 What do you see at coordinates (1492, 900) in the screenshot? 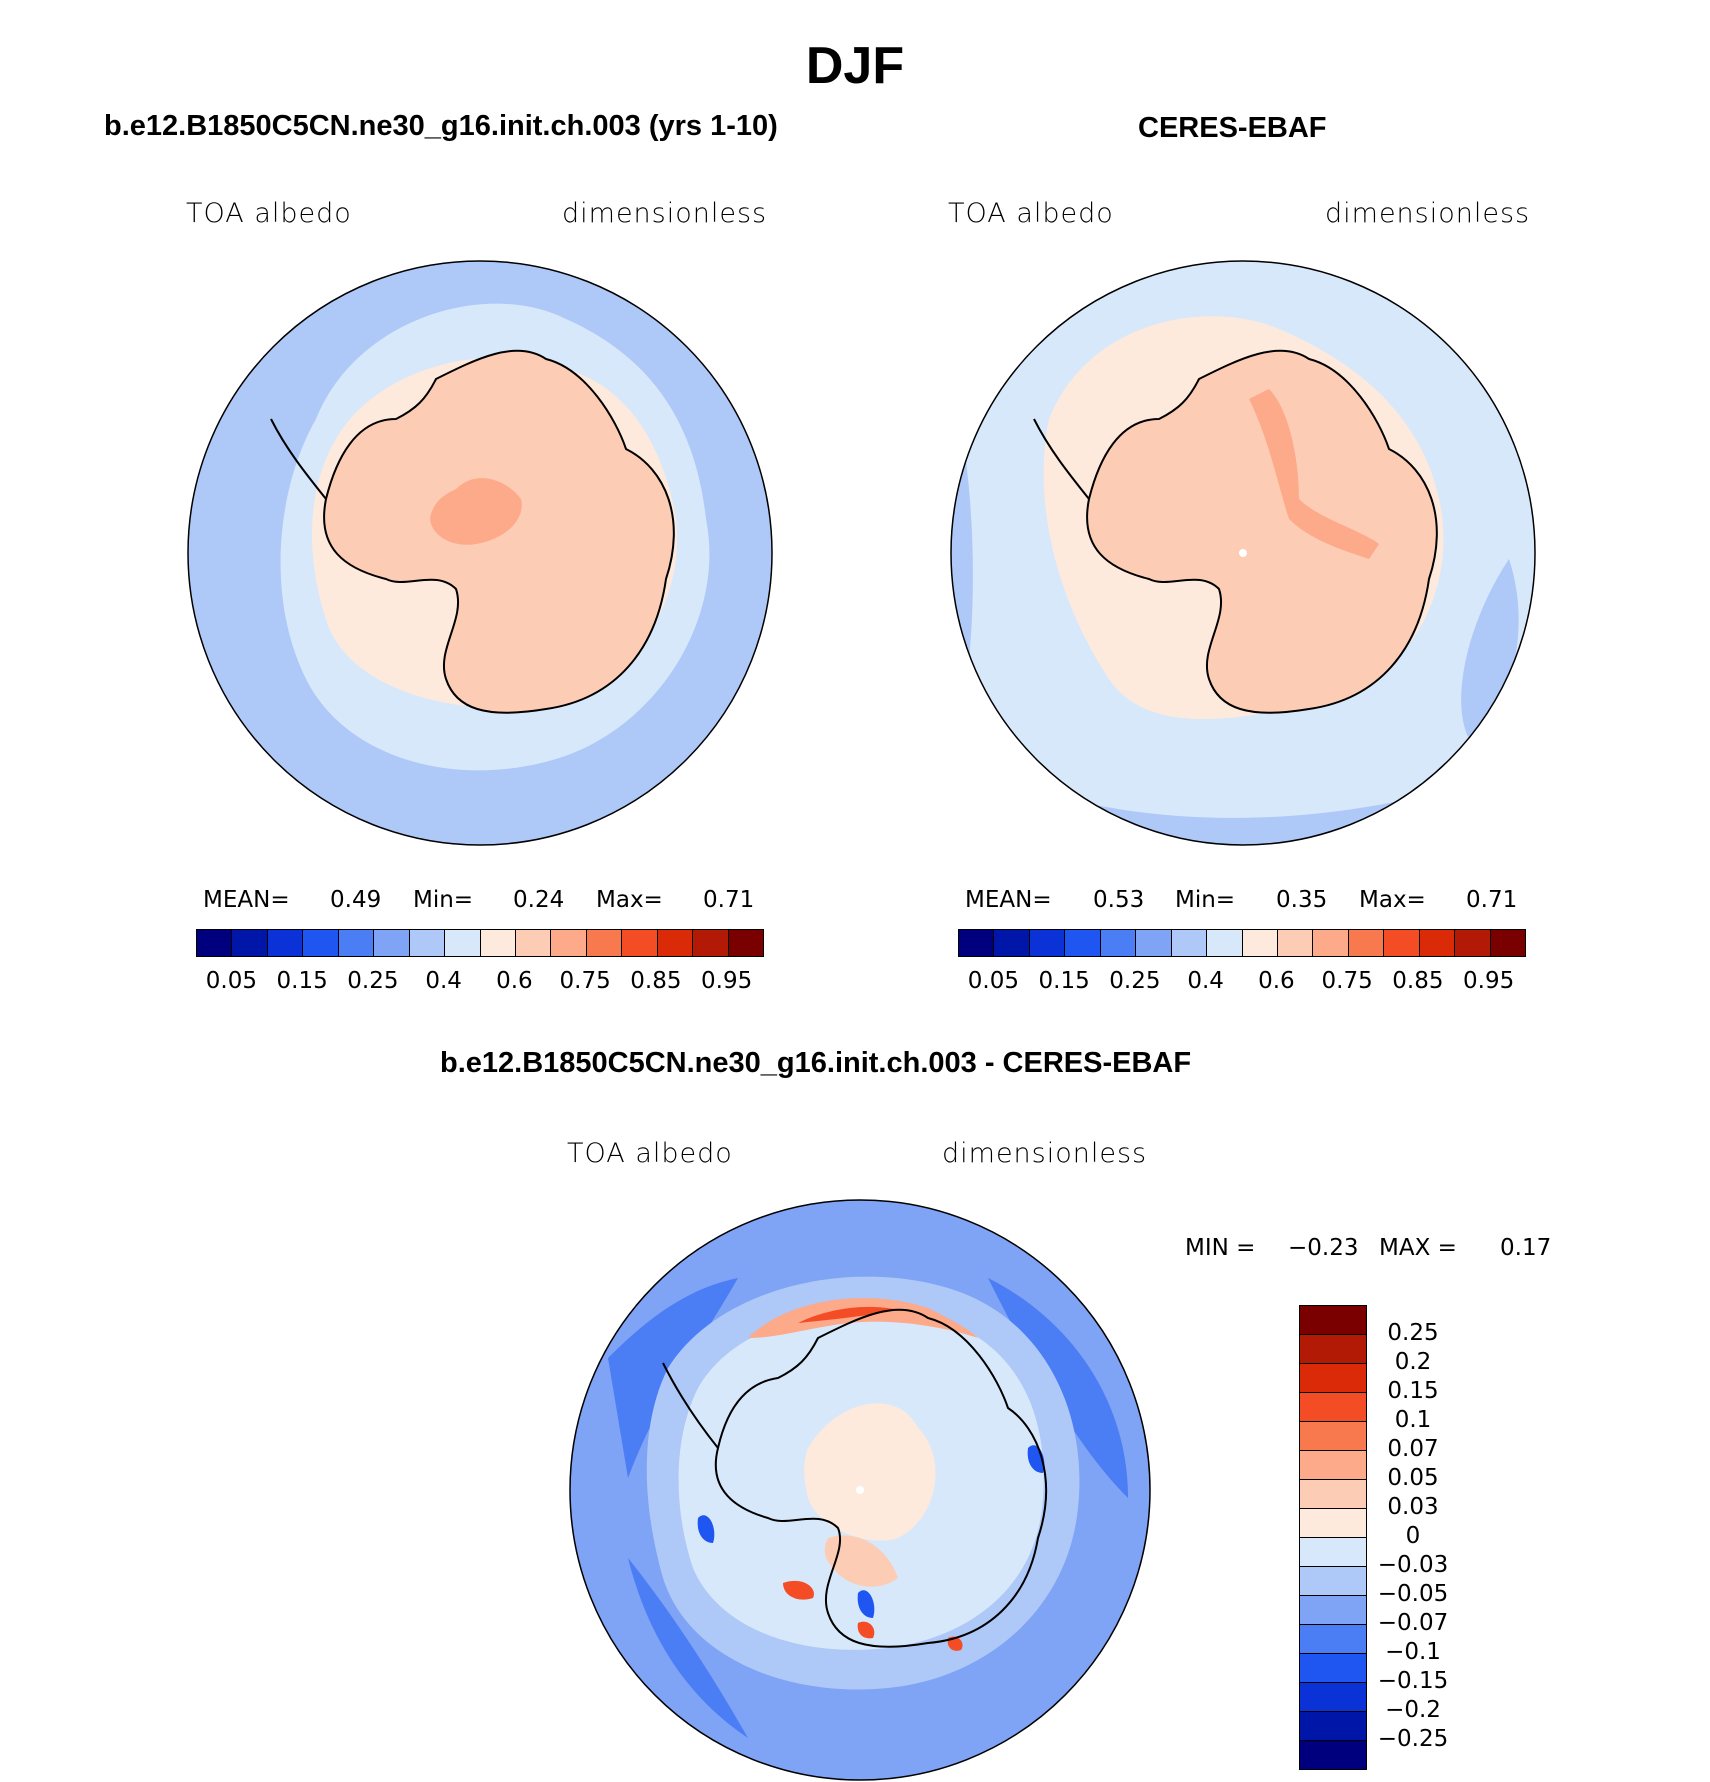
I see `right-max-value: 0.71` at bounding box center [1492, 900].